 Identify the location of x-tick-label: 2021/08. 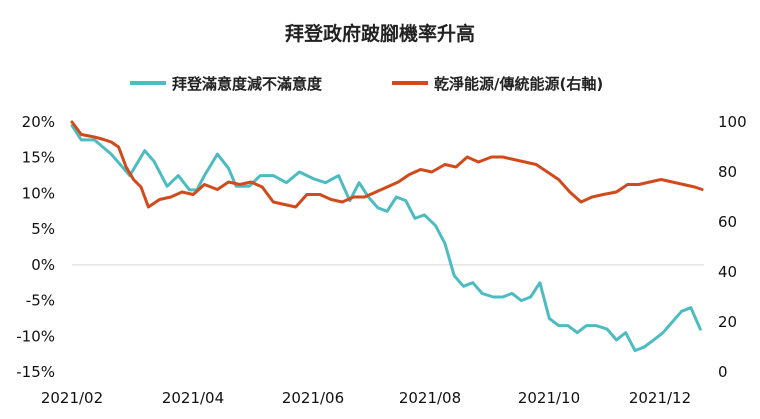
(430, 398).